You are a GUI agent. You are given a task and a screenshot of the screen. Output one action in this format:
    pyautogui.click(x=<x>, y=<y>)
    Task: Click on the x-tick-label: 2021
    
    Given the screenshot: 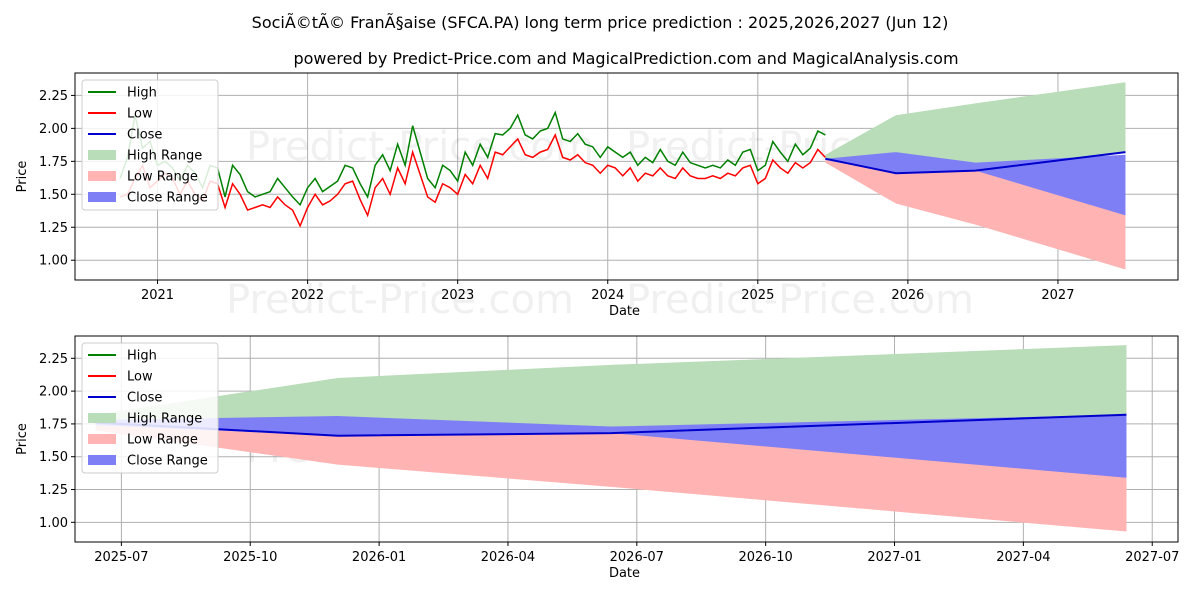 What is the action you would take?
    pyautogui.click(x=157, y=295)
    